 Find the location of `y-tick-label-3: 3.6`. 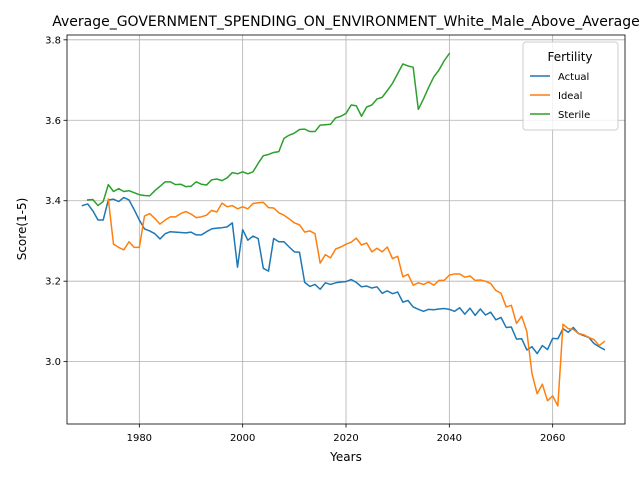

y-tick-label-3: 3.6 is located at coordinates (53, 121).